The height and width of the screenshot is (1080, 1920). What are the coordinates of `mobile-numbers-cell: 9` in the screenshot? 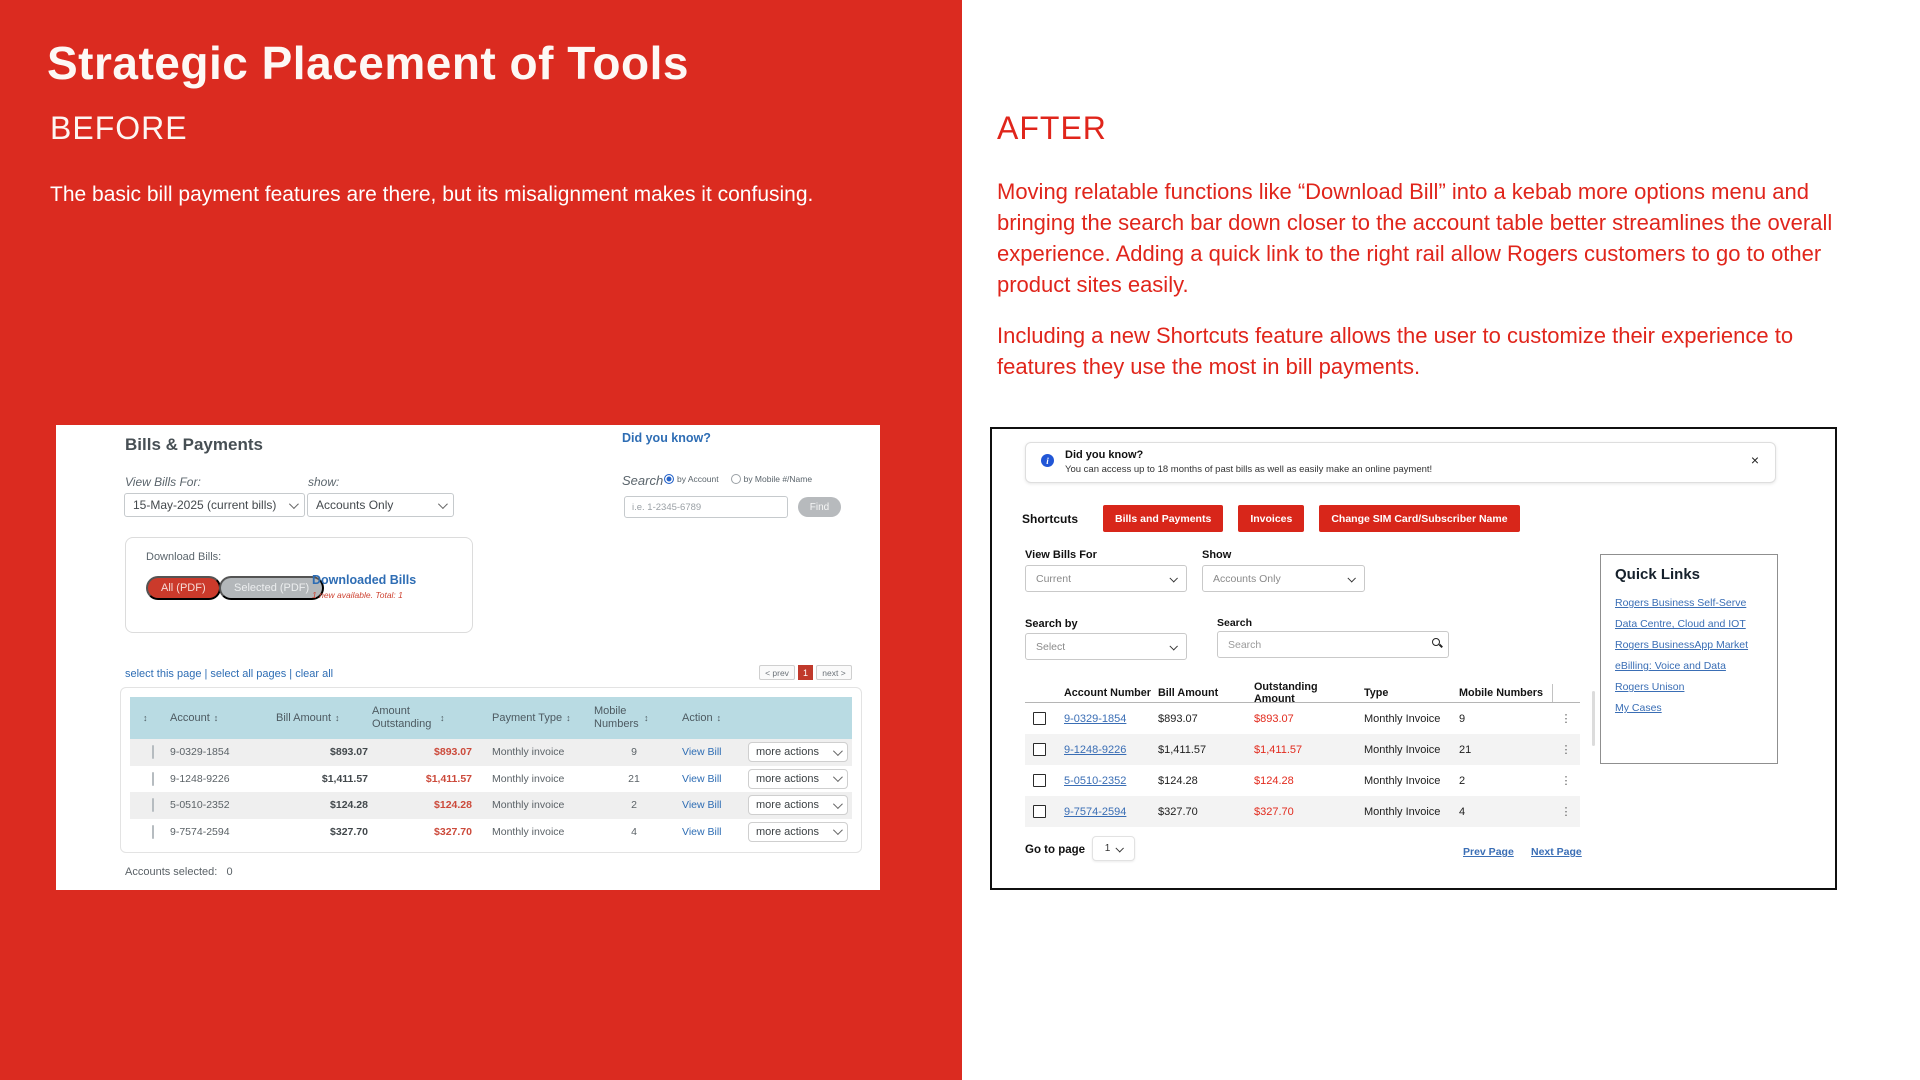 It's located at (1462, 718).